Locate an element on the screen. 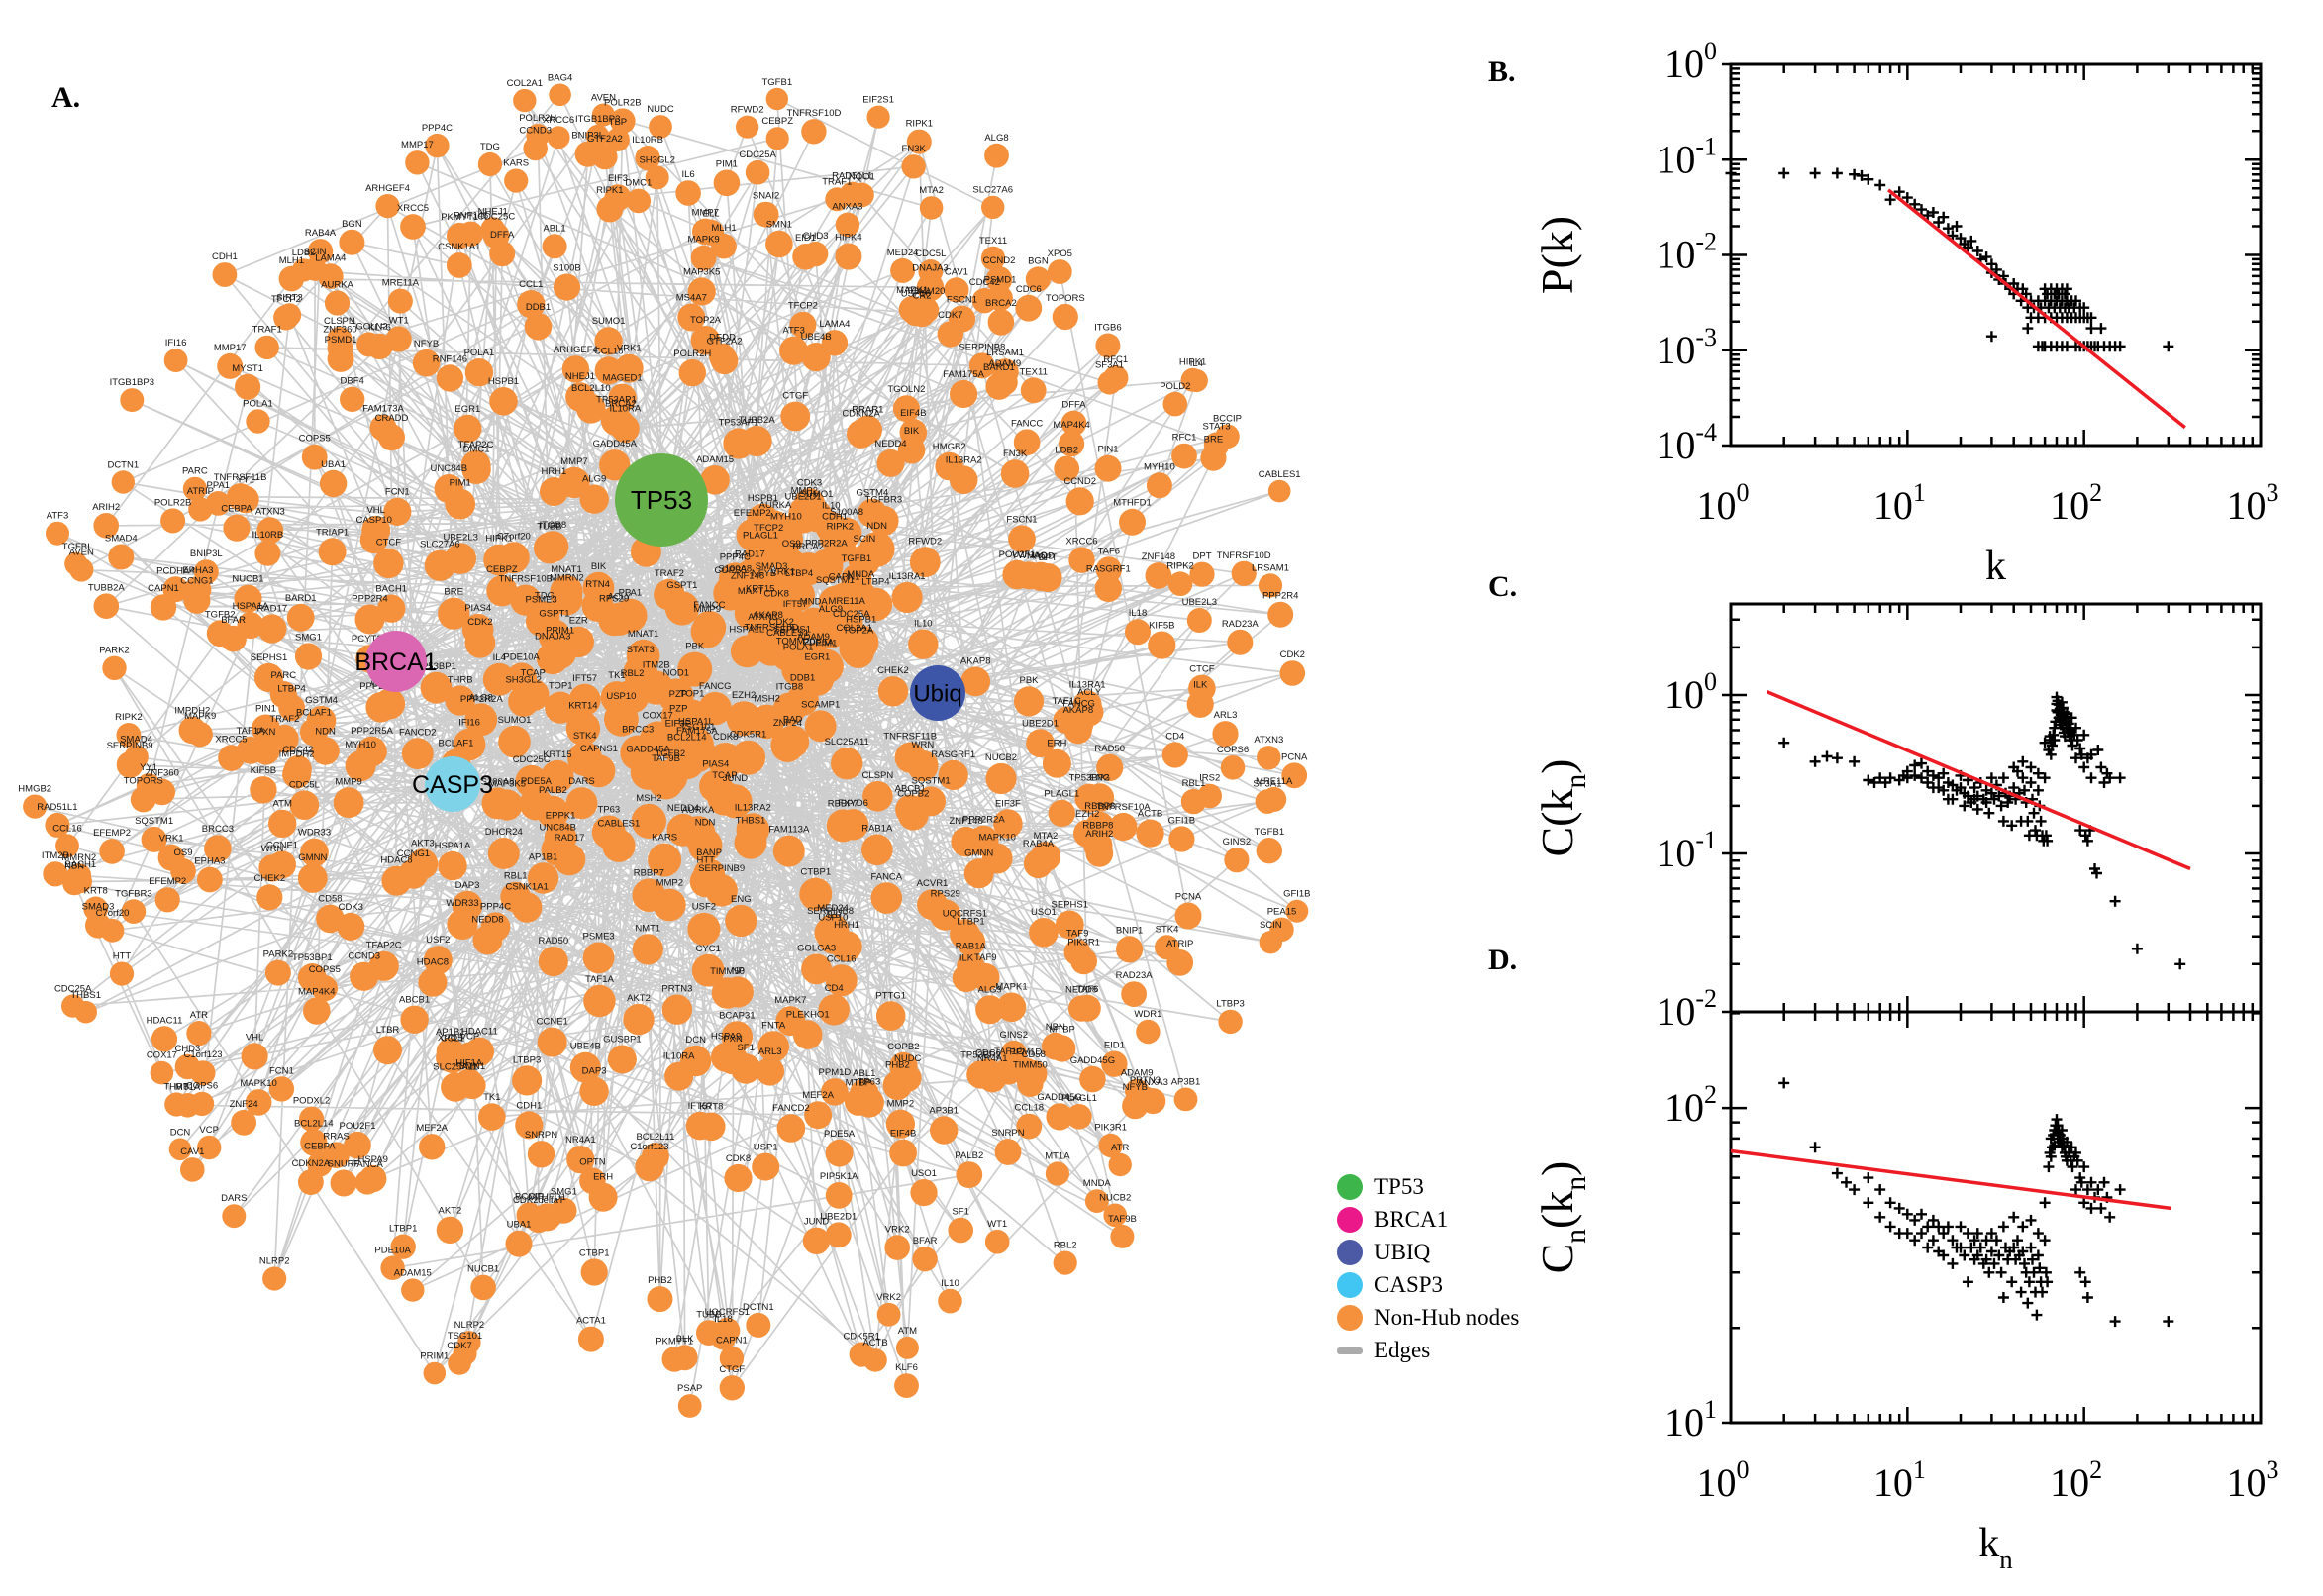  node-label: TGFBR3 is located at coordinates (133, 894).